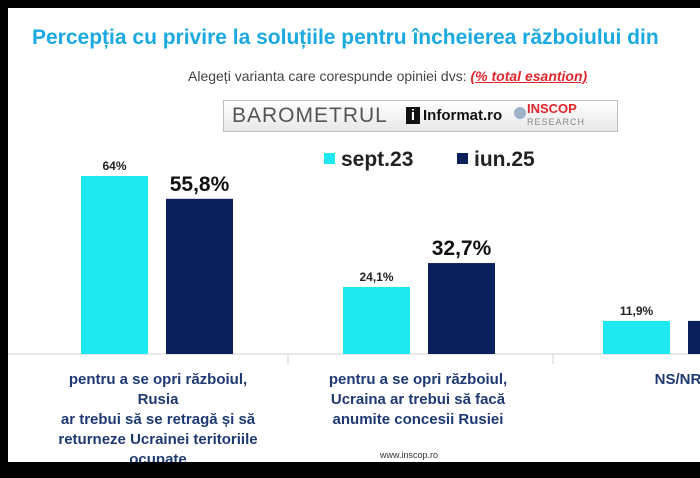 The width and height of the screenshot is (700, 478). I want to click on inscop-logo: INSCOP RESEARCH, so click(556, 114).